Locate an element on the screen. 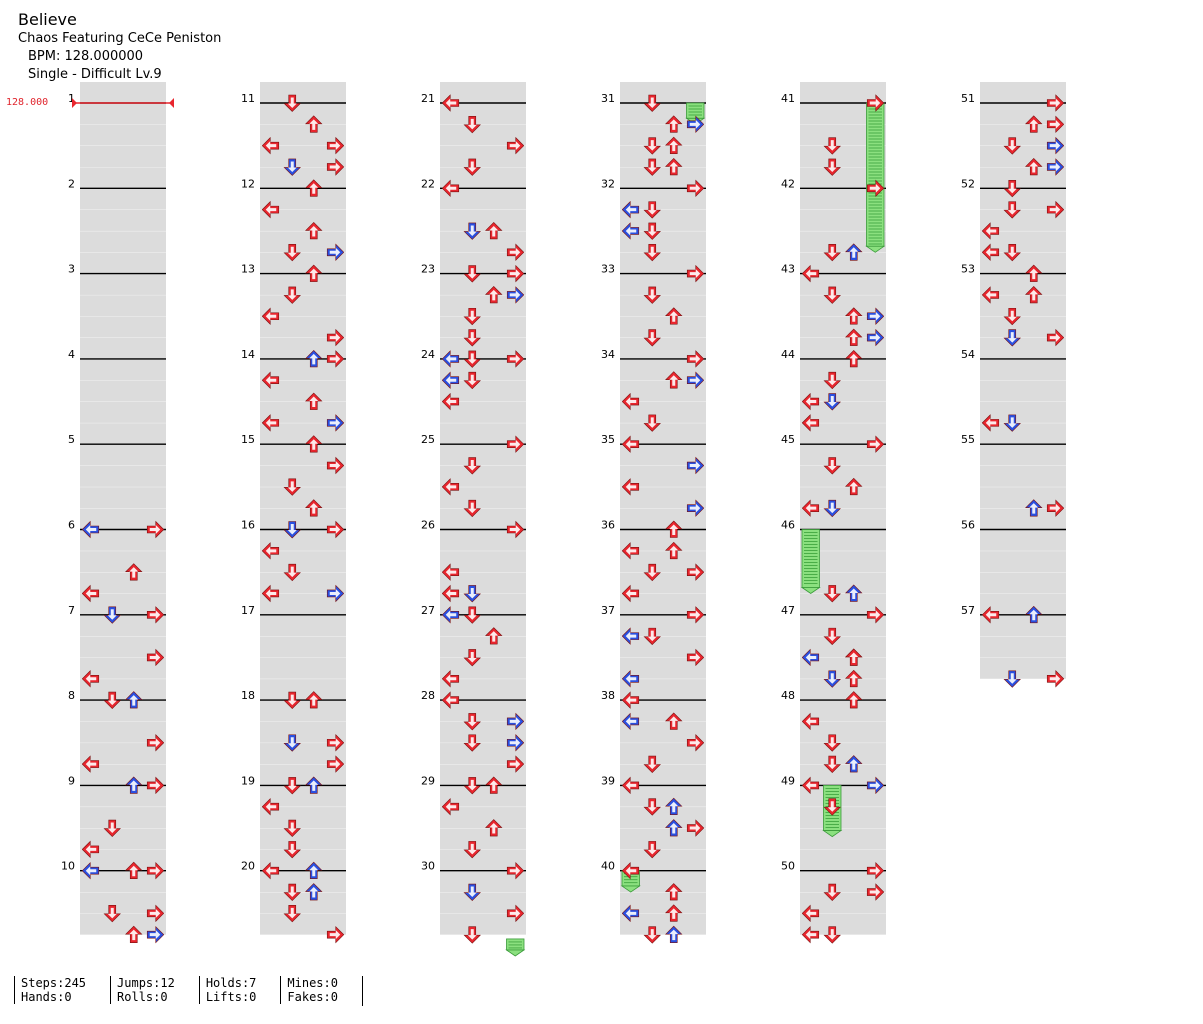  difficulty-text: Single - Difficult Lv.9 is located at coordinates (95, 74).